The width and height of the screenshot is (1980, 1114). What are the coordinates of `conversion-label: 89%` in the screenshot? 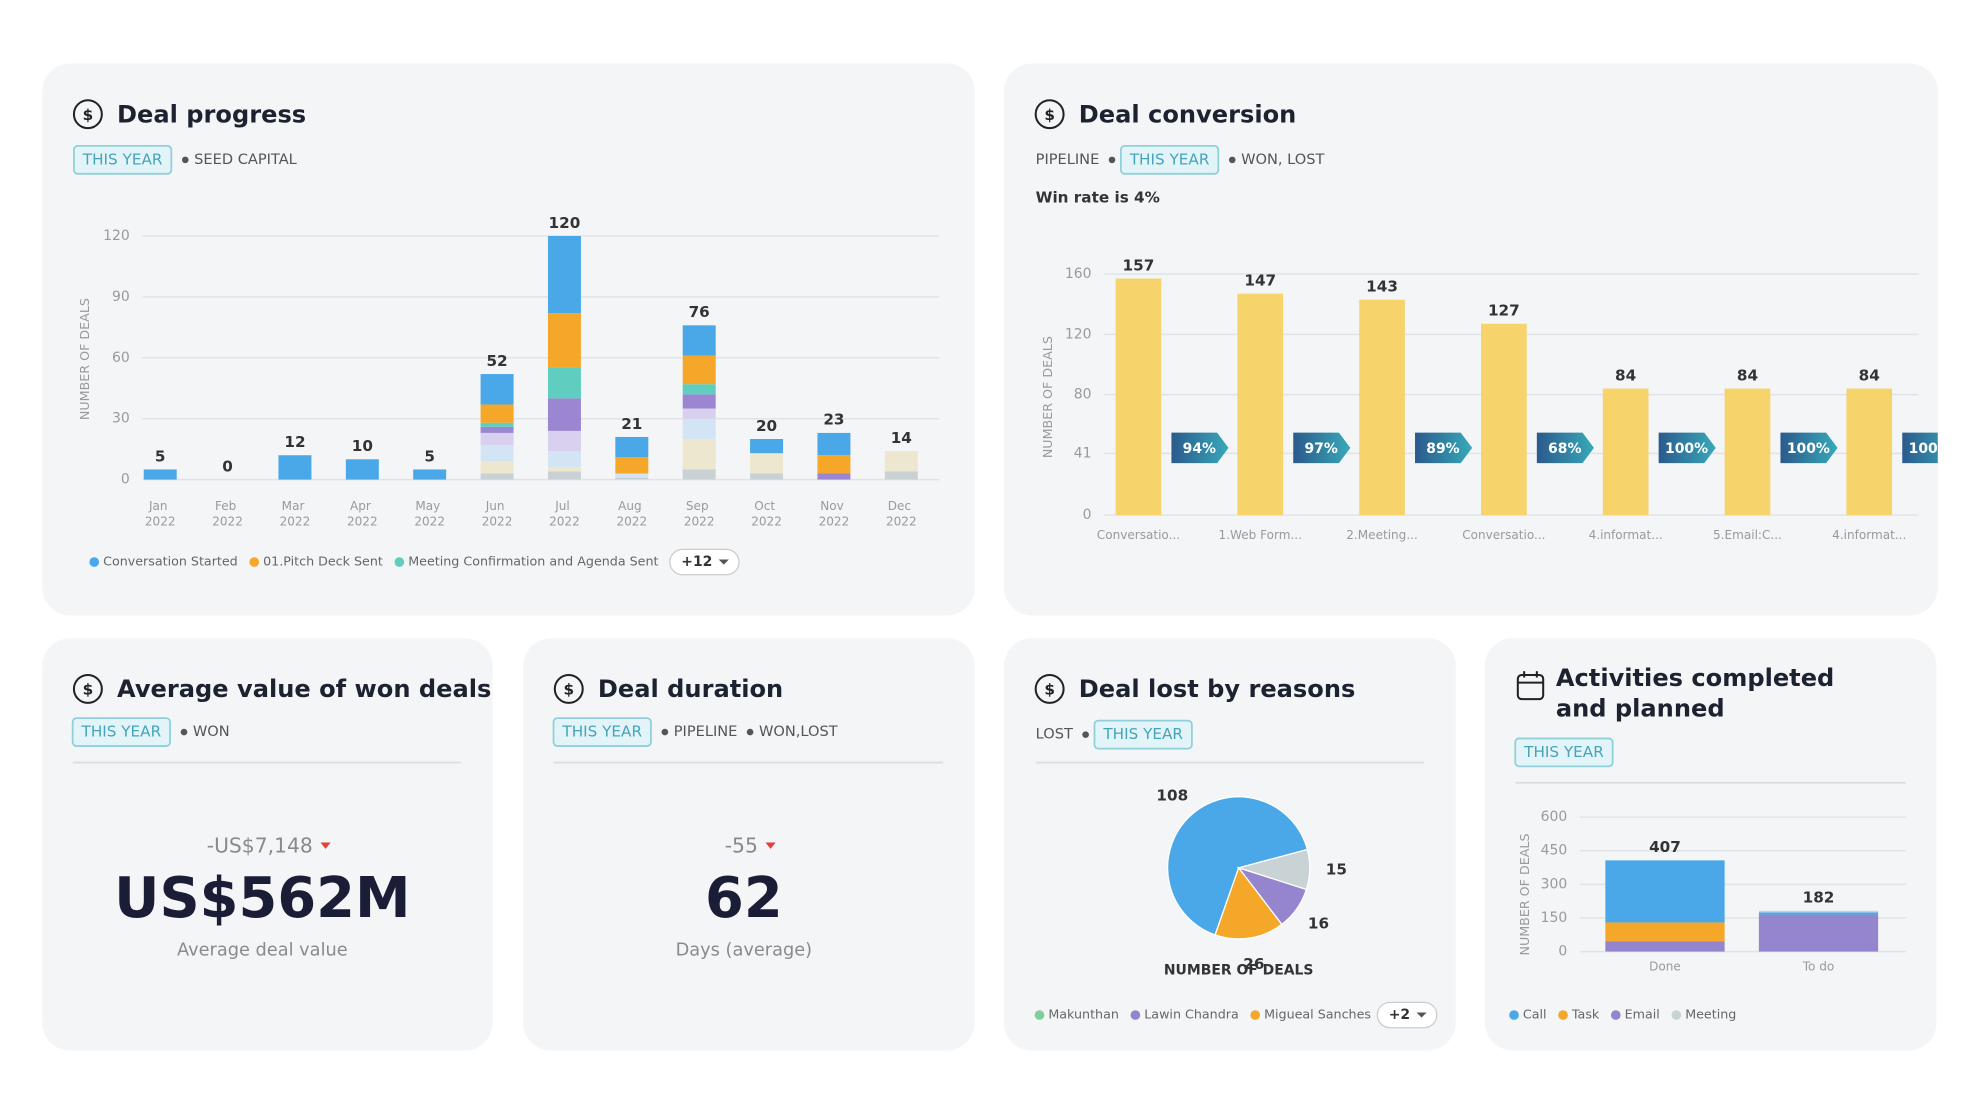 It's located at (1442, 449).